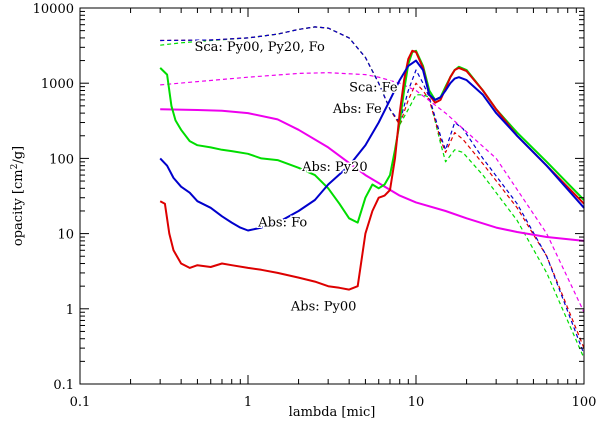 Image resolution: width=600 pixels, height=424 pixels. What do you see at coordinates (282, 222) in the screenshot?
I see `annotation-abs-fo: Abs: Fo` at bounding box center [282, 222].